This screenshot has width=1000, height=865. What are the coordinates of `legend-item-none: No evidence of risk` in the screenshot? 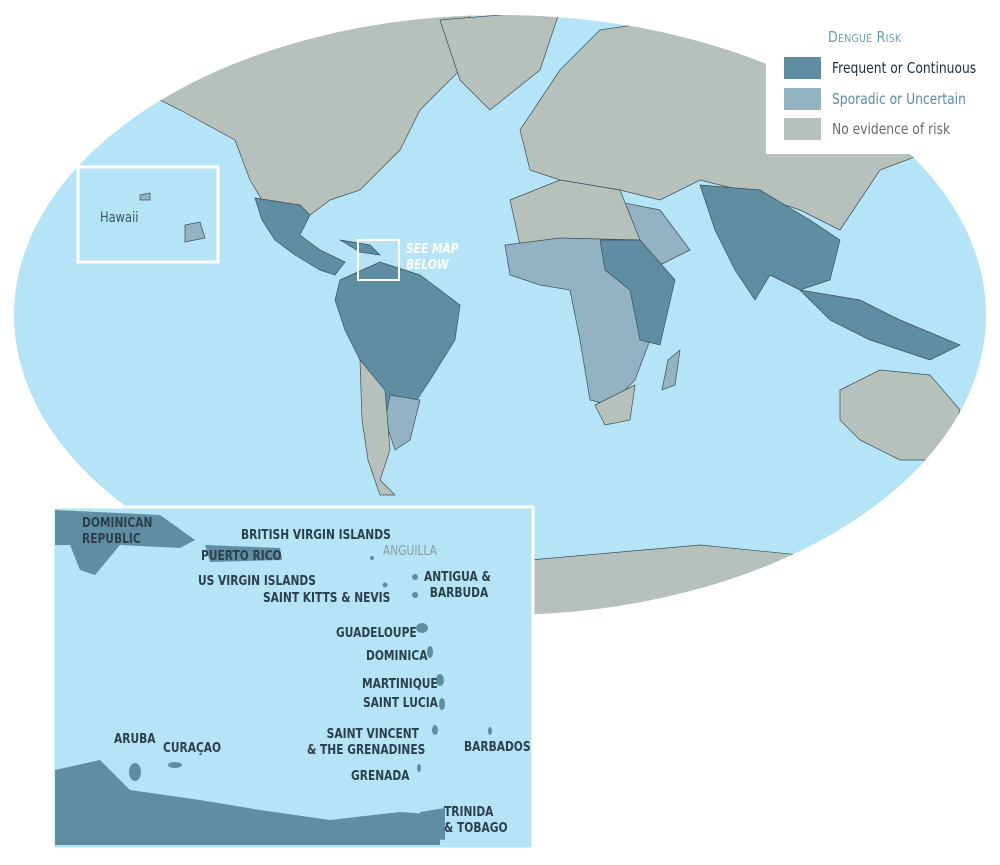 It's located at (880, 129).